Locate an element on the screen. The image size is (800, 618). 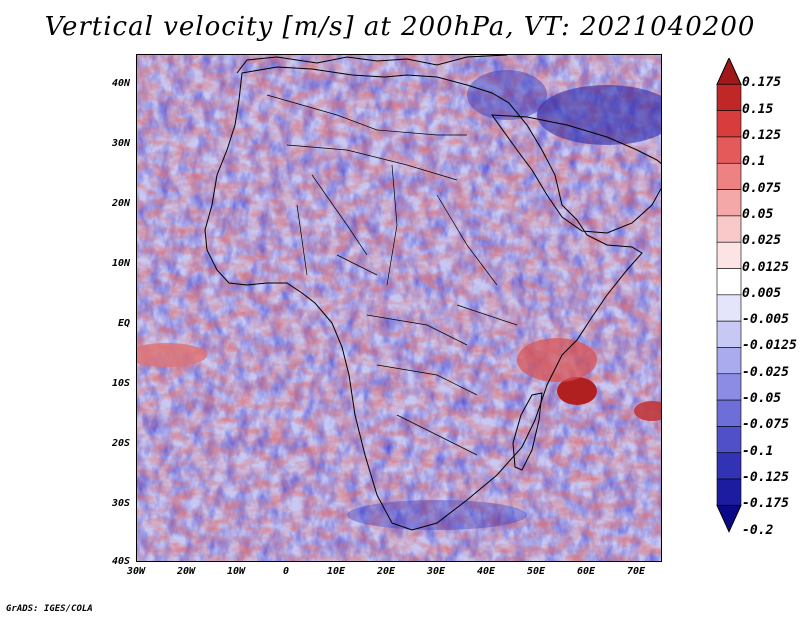
longitude-tick-label: 50E is located at coordinates (536, 571).